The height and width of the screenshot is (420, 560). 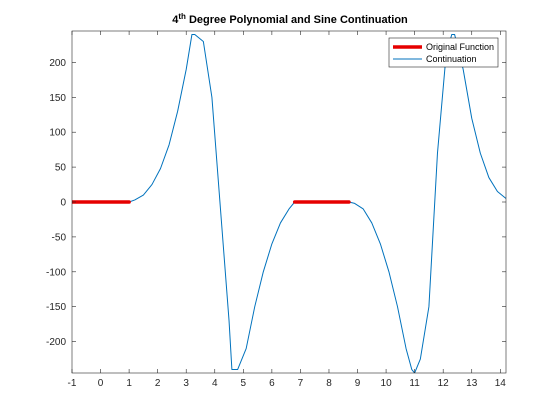 What do you see at coordinates (215, 383) in the screenshot?
I see `x-tick-label: 4` at bounding box center [215, 383].